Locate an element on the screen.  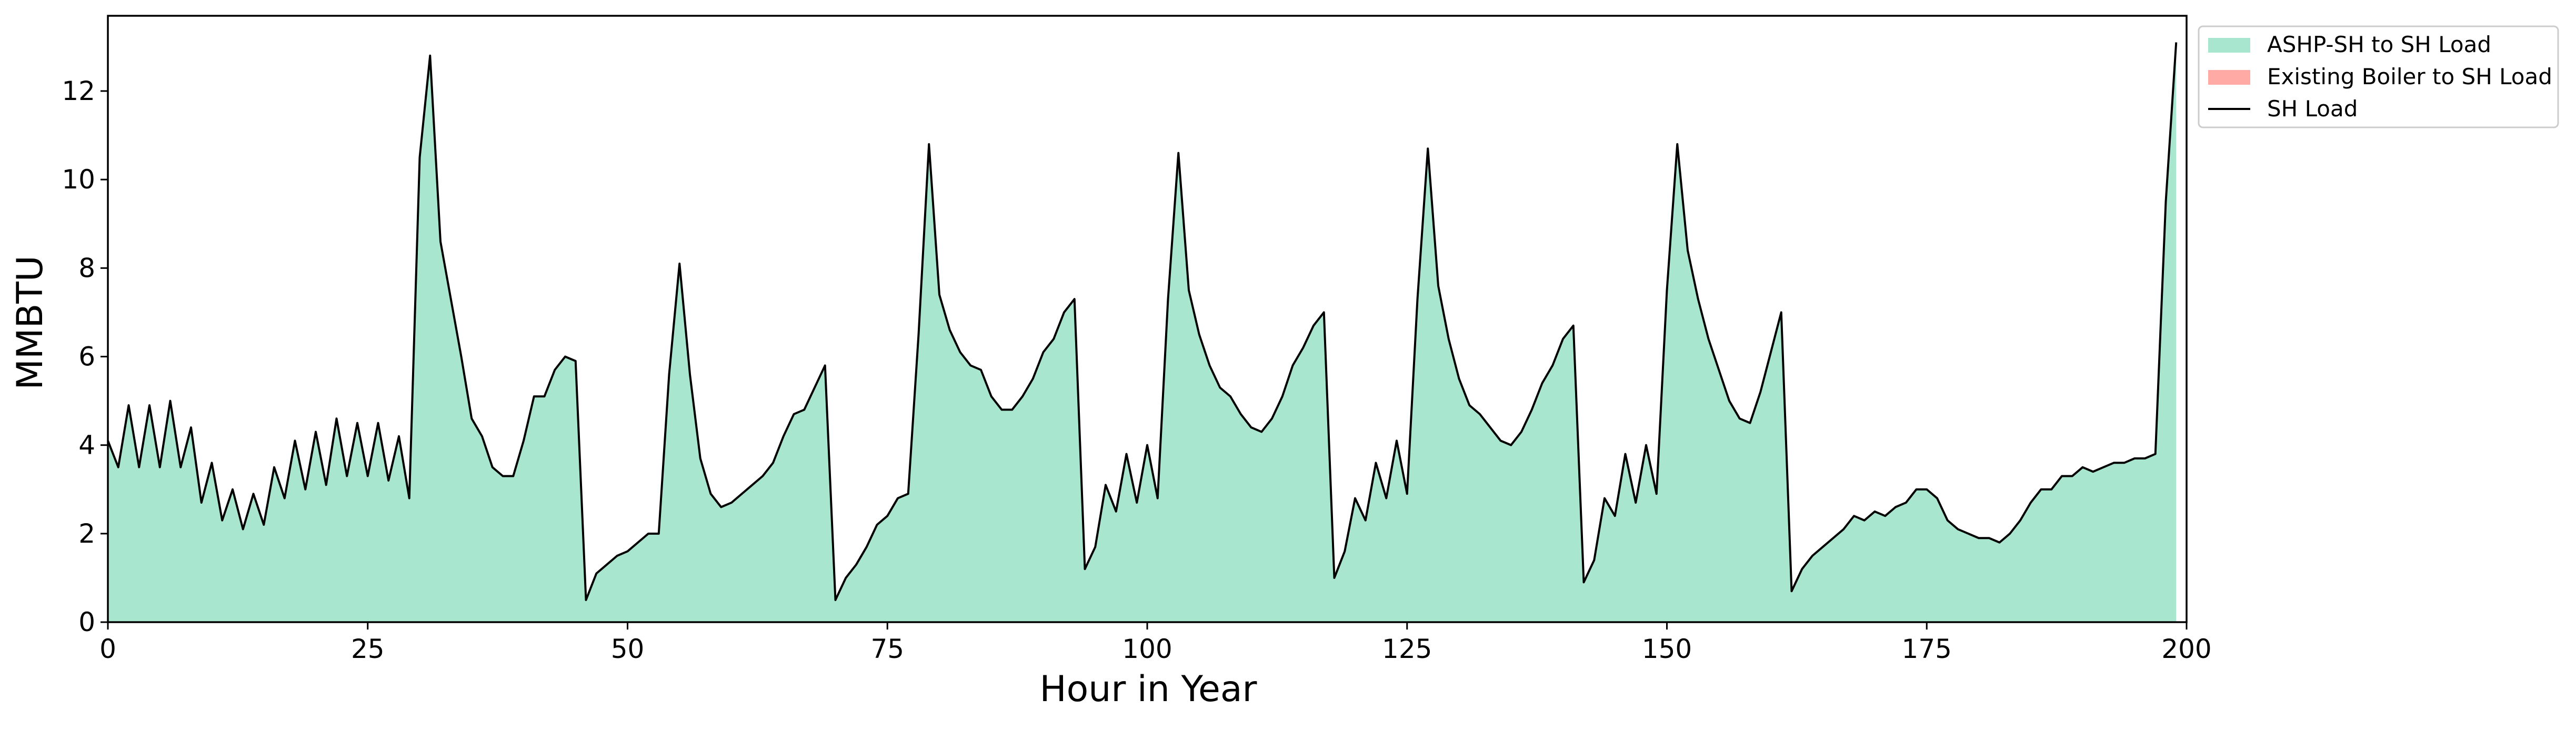
y-tick-label: 2 is located at coordinates (86, 533).